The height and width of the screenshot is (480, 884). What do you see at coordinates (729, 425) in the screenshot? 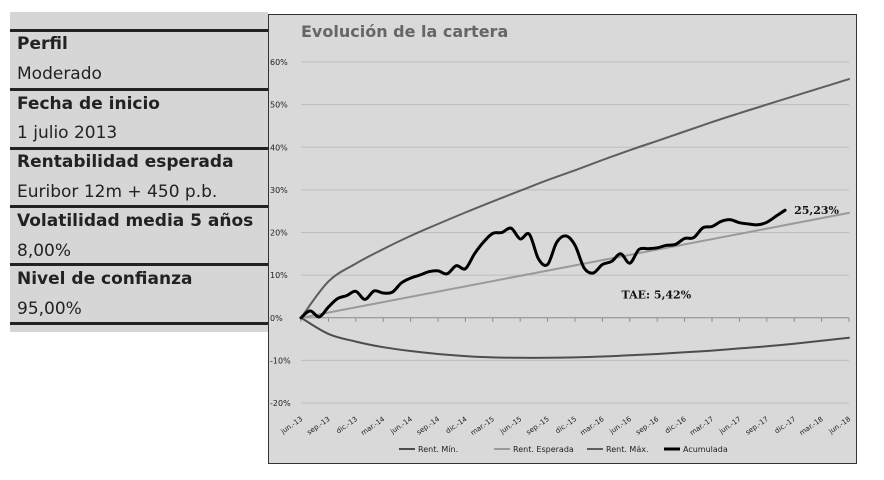
I see `x-tick-label: jun.-17` at bounding box center [729, 425].